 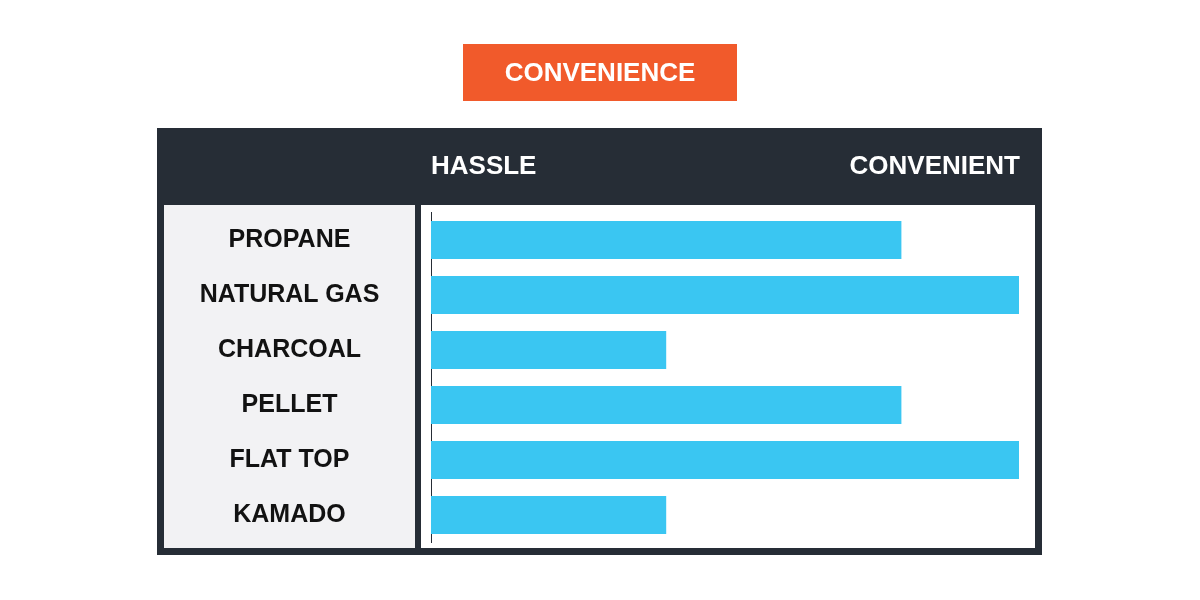 What do you see at coordinates (289, 457) in the screenshot?
I see `y-tick-label: FLAT TOP` at bounding box center [289, 457].